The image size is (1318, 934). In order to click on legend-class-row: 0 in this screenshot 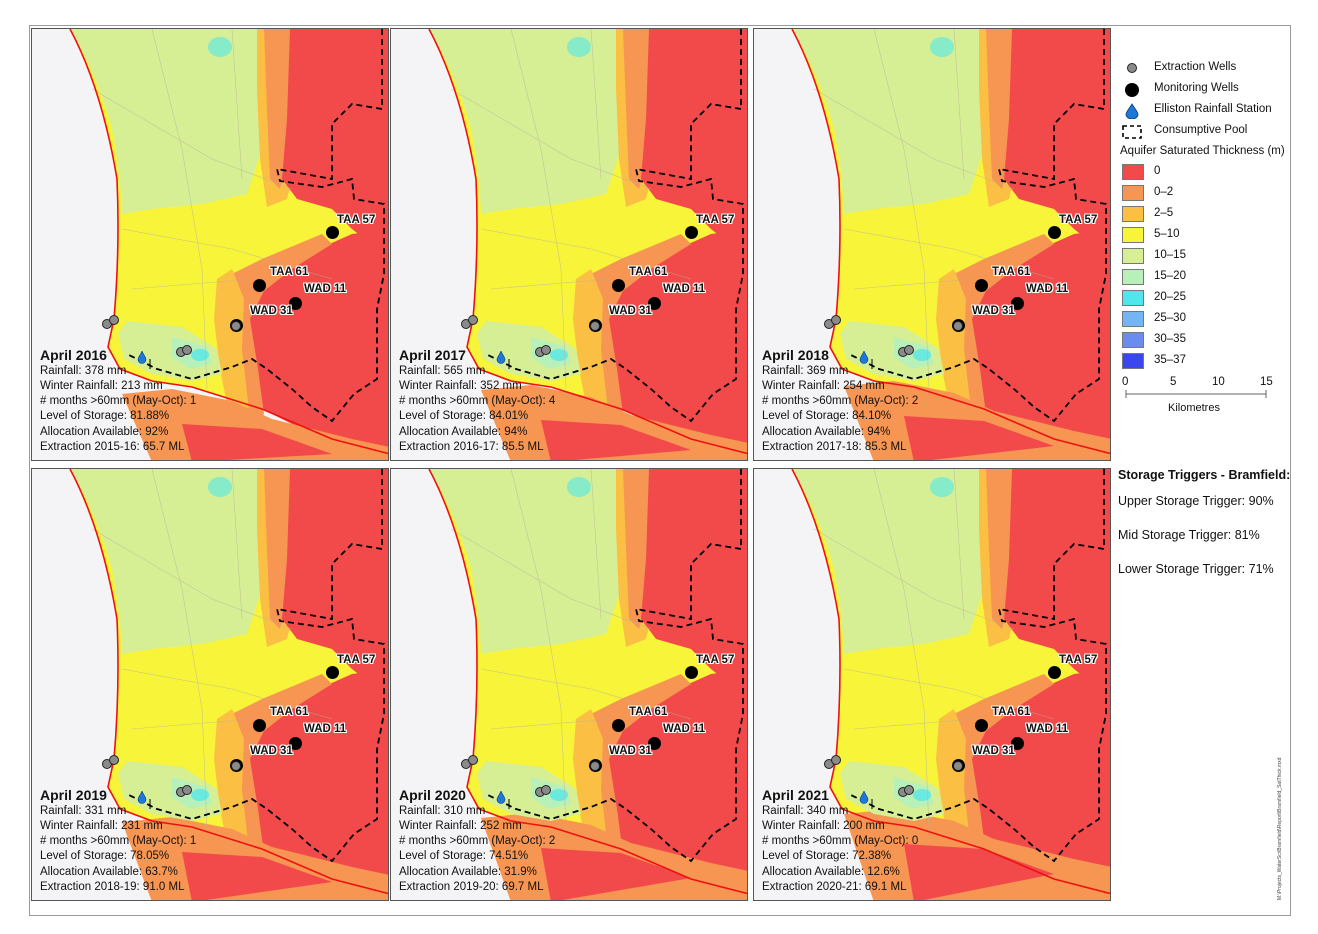, I will do `click(1206, 172)`.